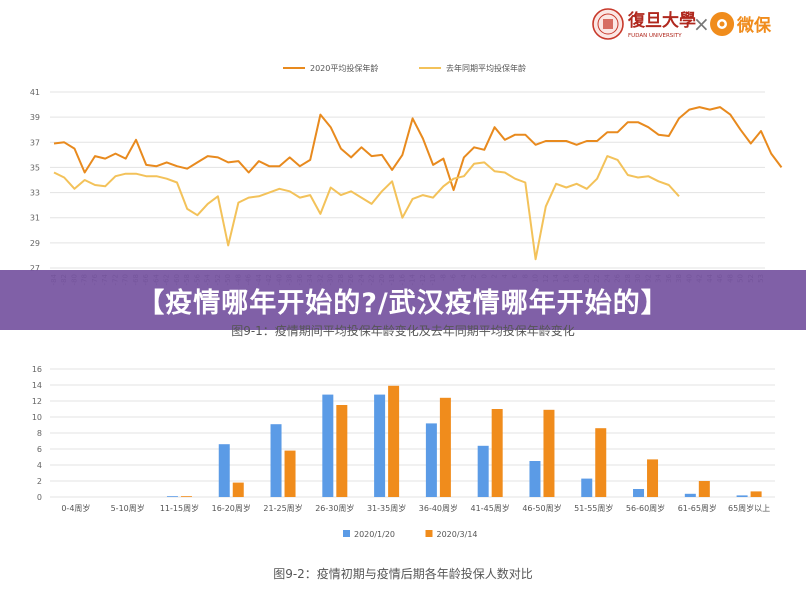  What do you see at coordinates (39, 481) in the screenshot?
I see `y-tick-label: 2` at bounding box center [39, 481].